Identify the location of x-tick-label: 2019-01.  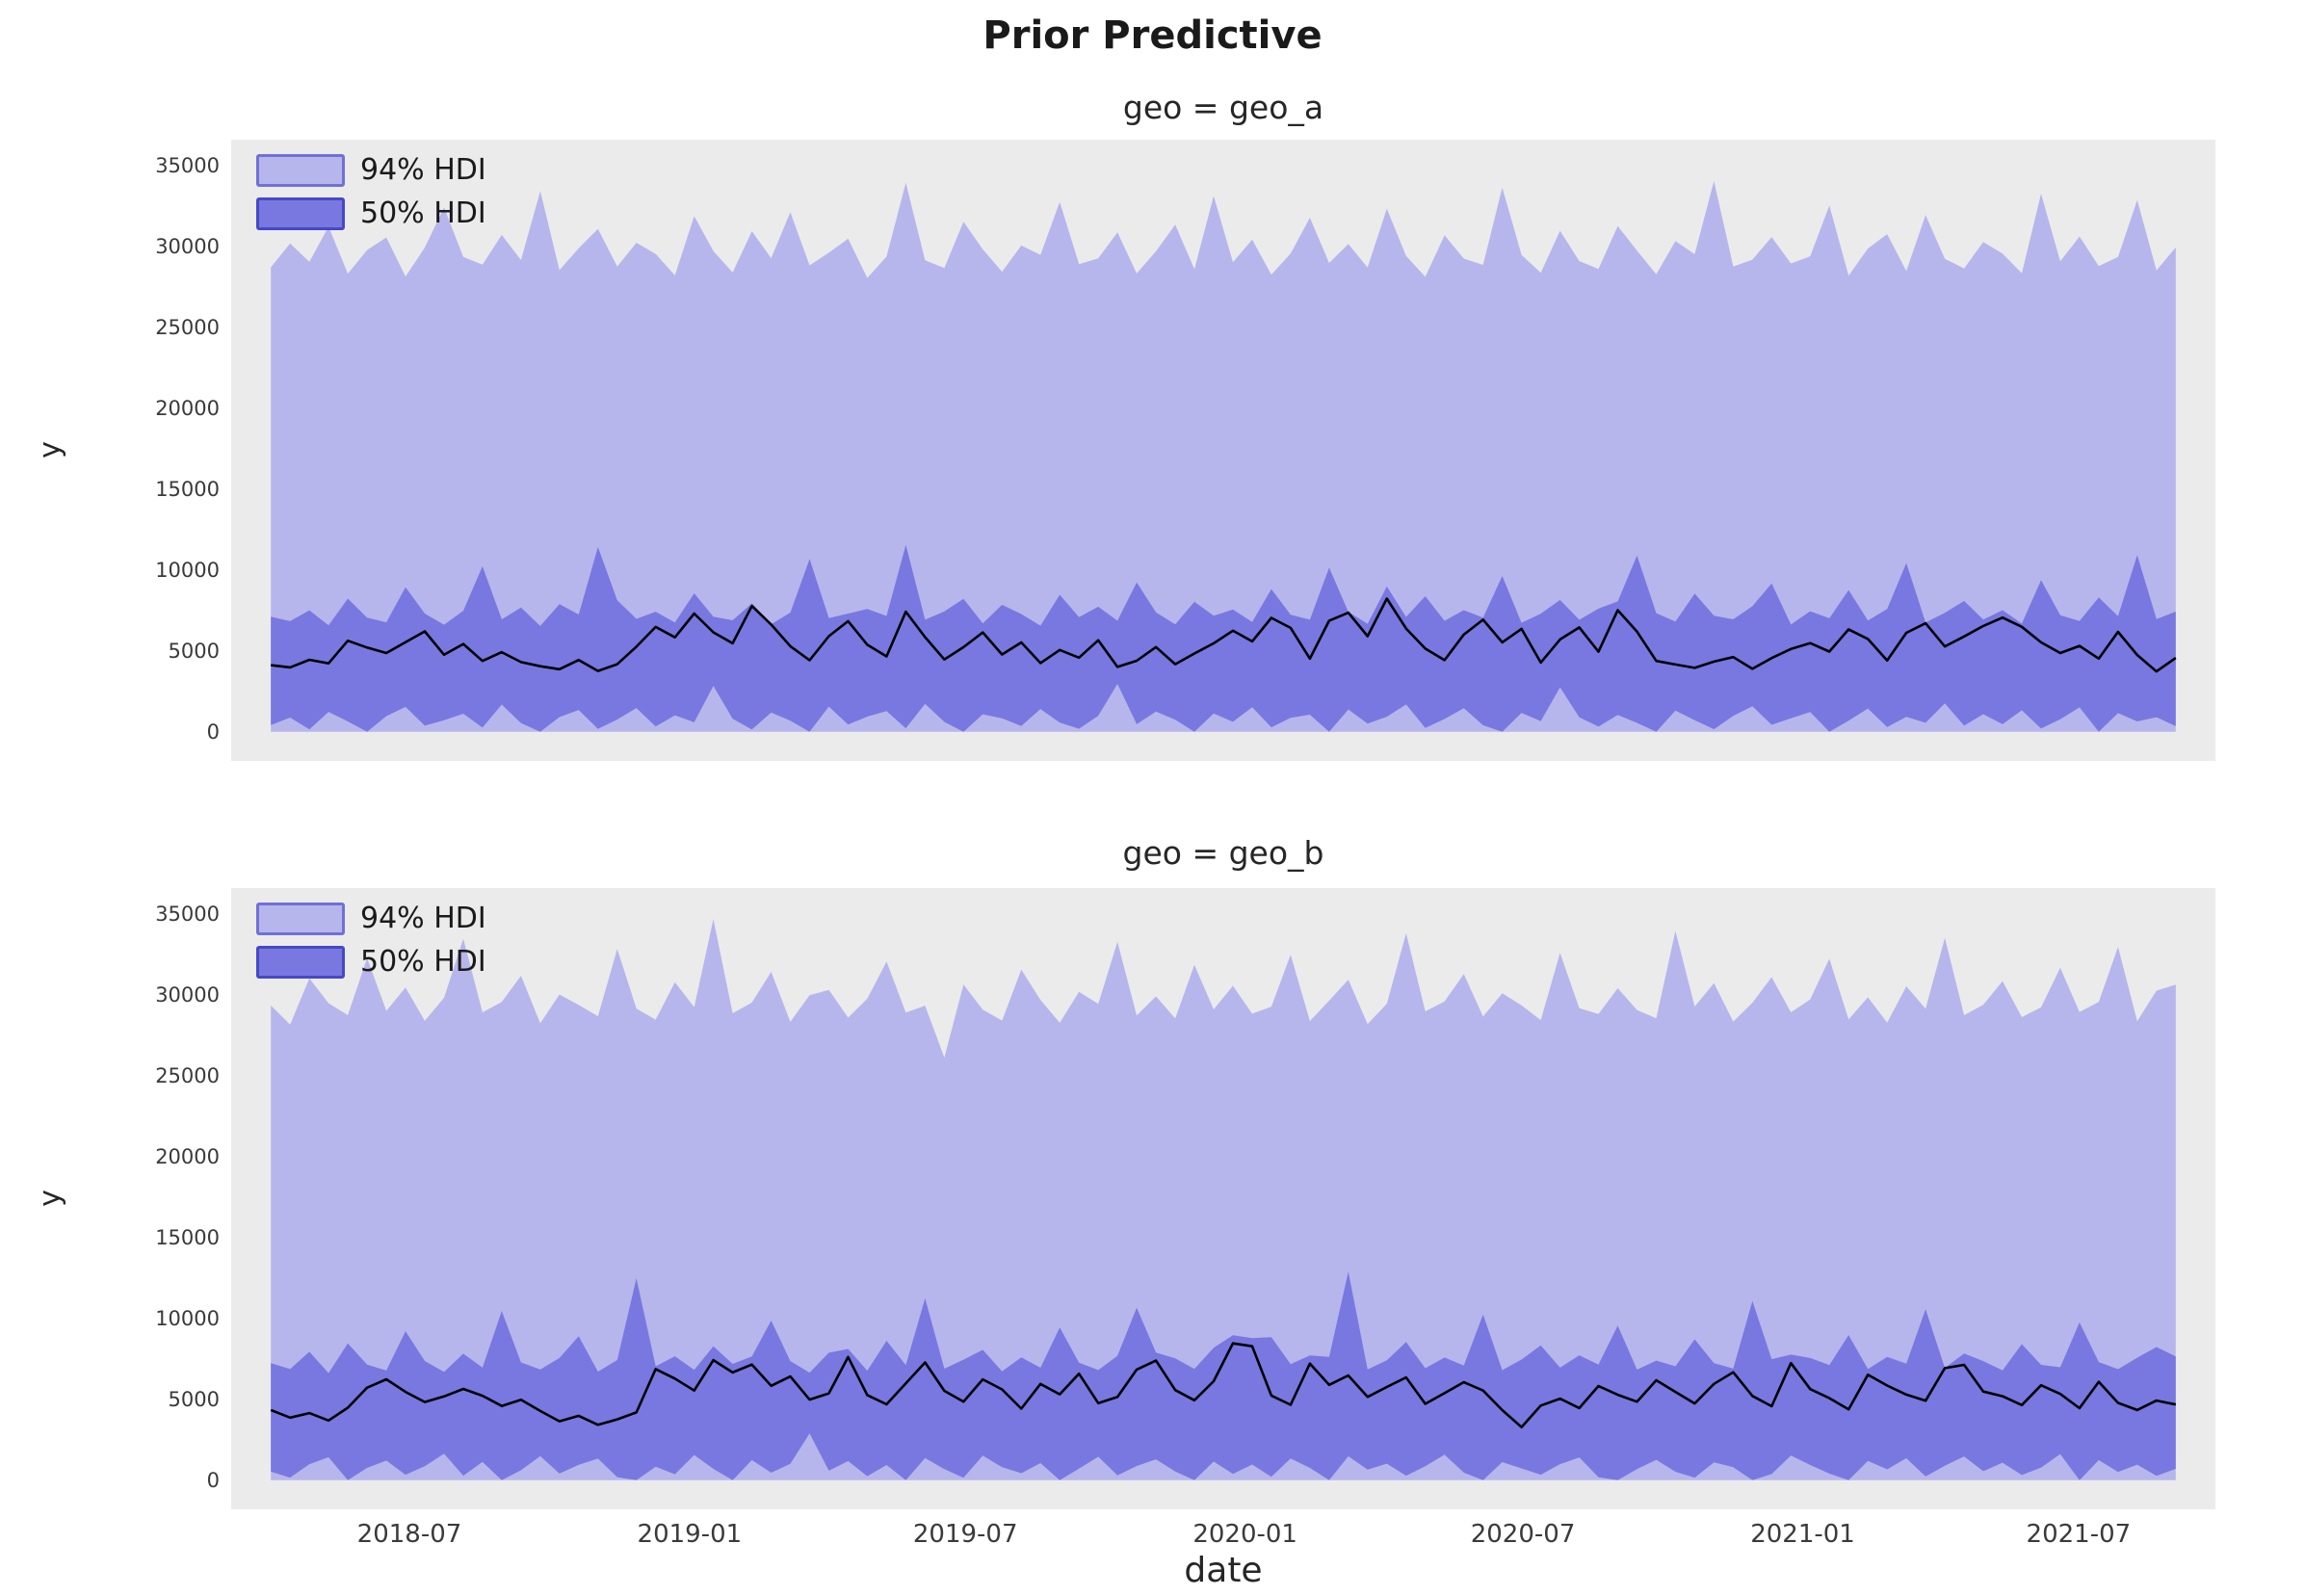
(690, 1535).